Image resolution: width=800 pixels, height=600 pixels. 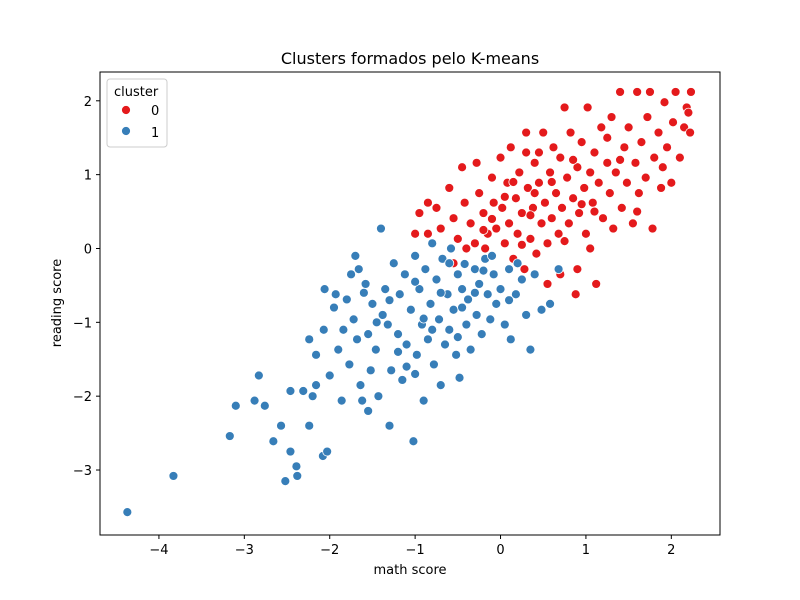 I want to click on y-tick-label: 1, so click(x=88, y=176).